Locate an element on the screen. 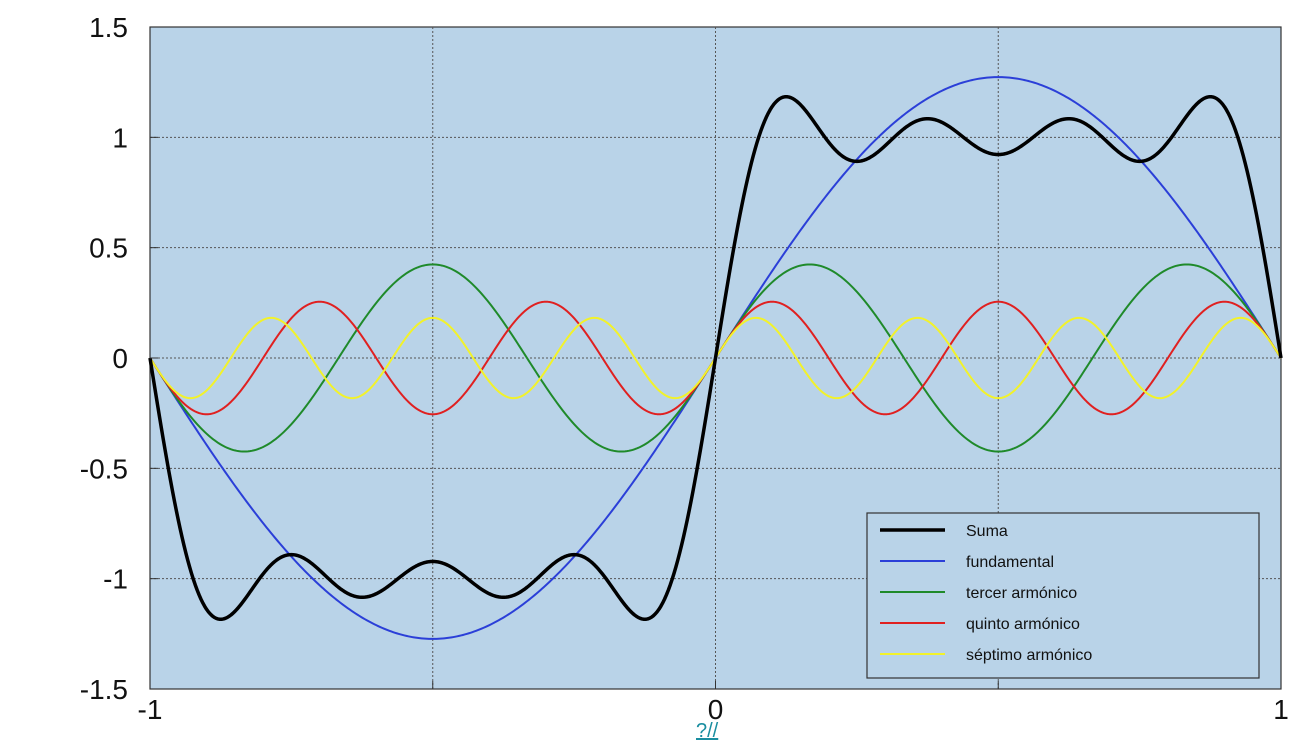 The image size is (1306, 756). y-tick-label: 1 is located at coordinates (120, 137).